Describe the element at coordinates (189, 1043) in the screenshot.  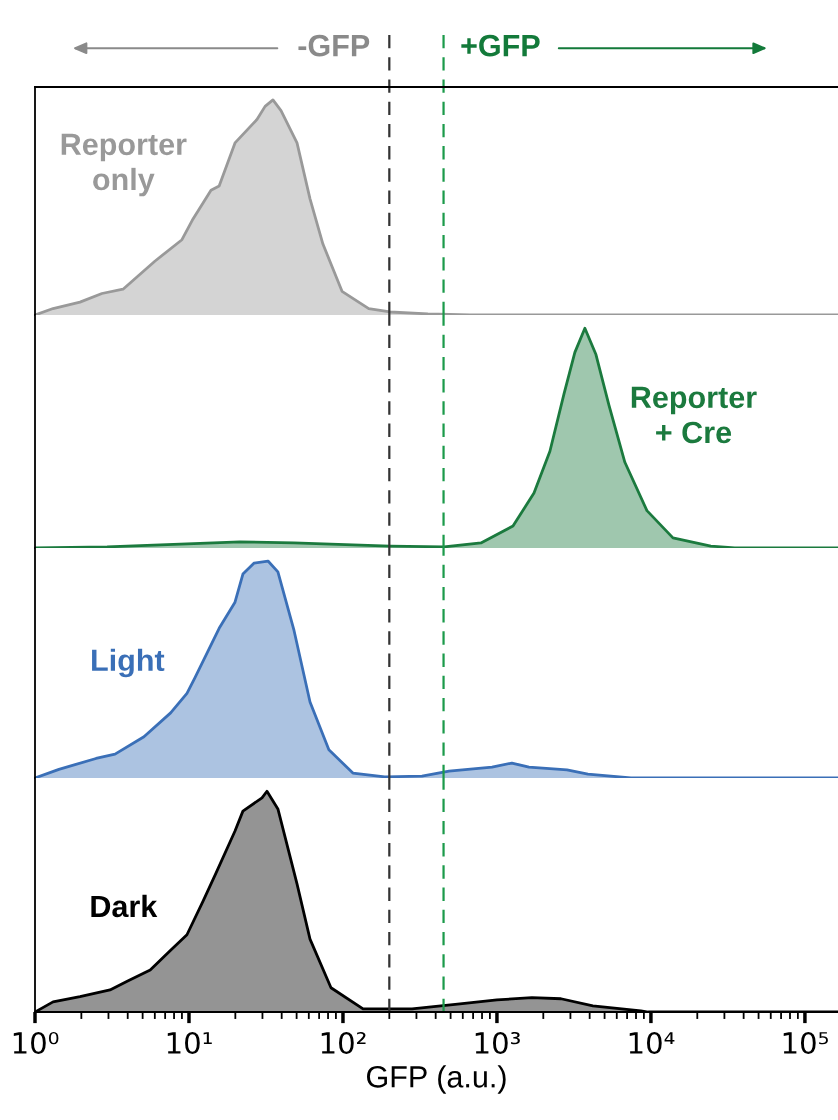
I see `x-tick-label: 10¹` at that location.